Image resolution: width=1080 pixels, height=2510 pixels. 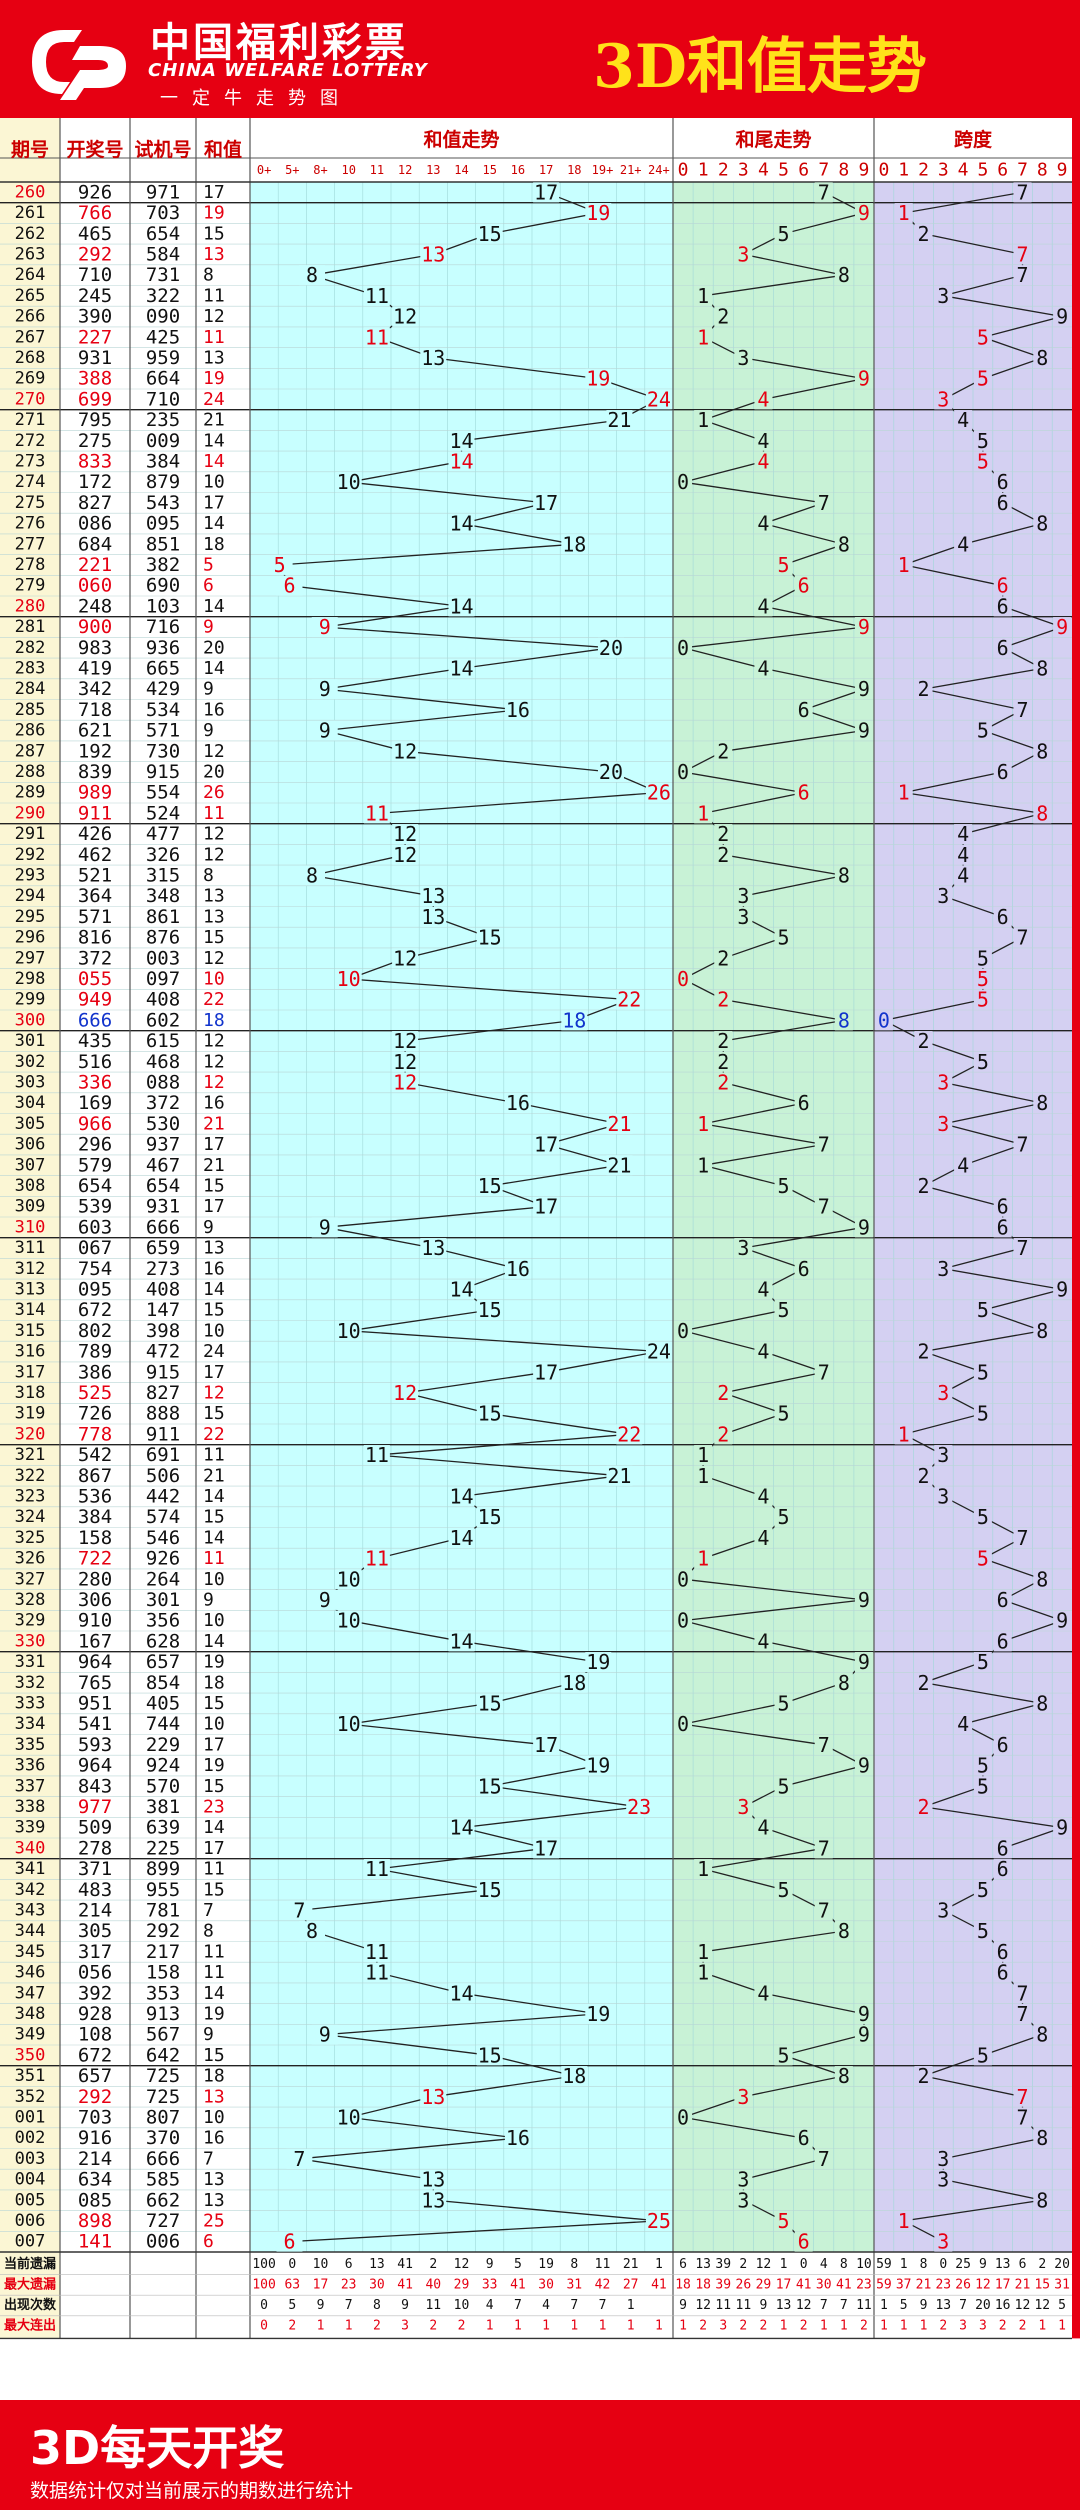 What do you see at coordinates (163, 1496) in the screenshot?
I see `test-cell: 442` at bounding box center [163, 1496].